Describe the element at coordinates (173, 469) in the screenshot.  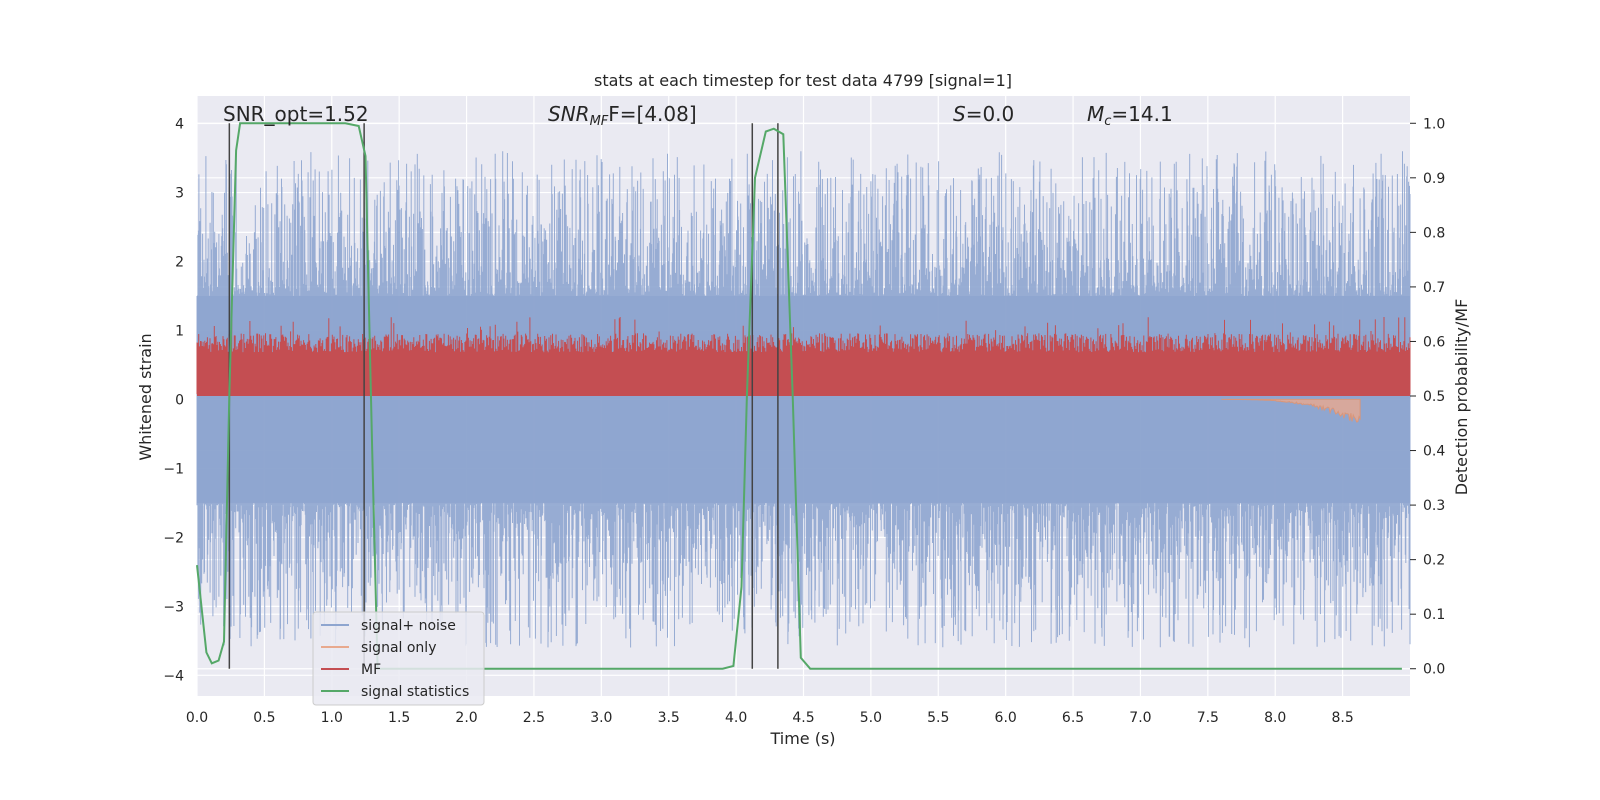
I see `y-left-tick-label-5: −1` at that location.